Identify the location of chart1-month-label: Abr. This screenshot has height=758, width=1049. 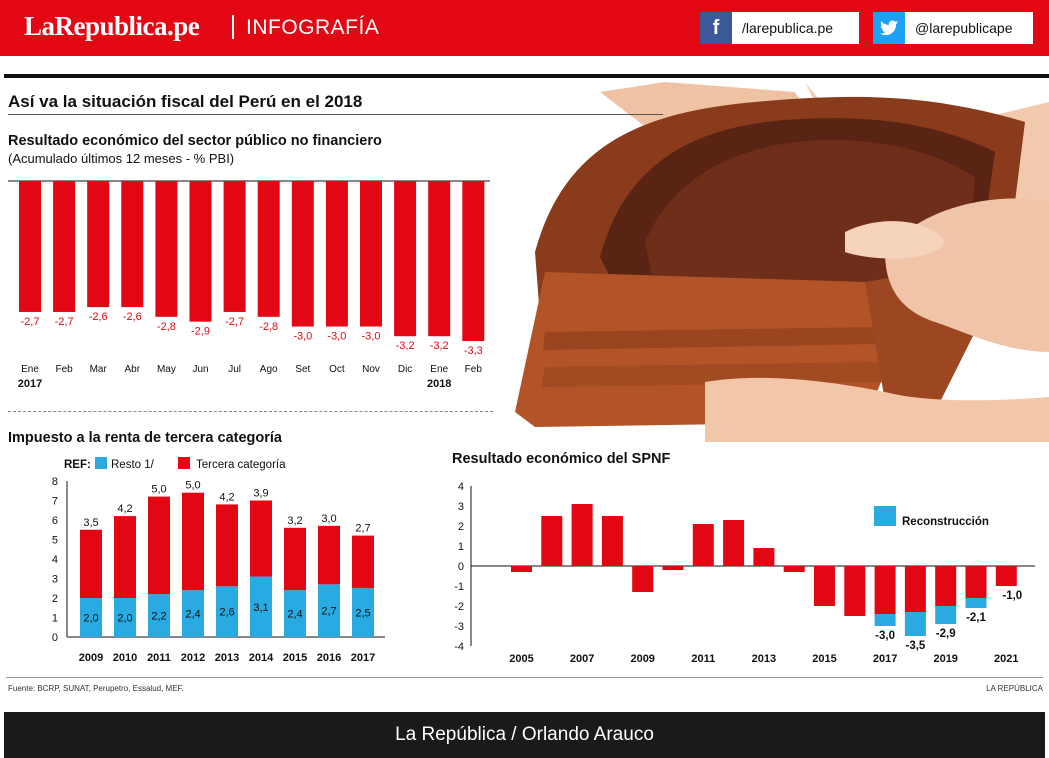
(133, 369).